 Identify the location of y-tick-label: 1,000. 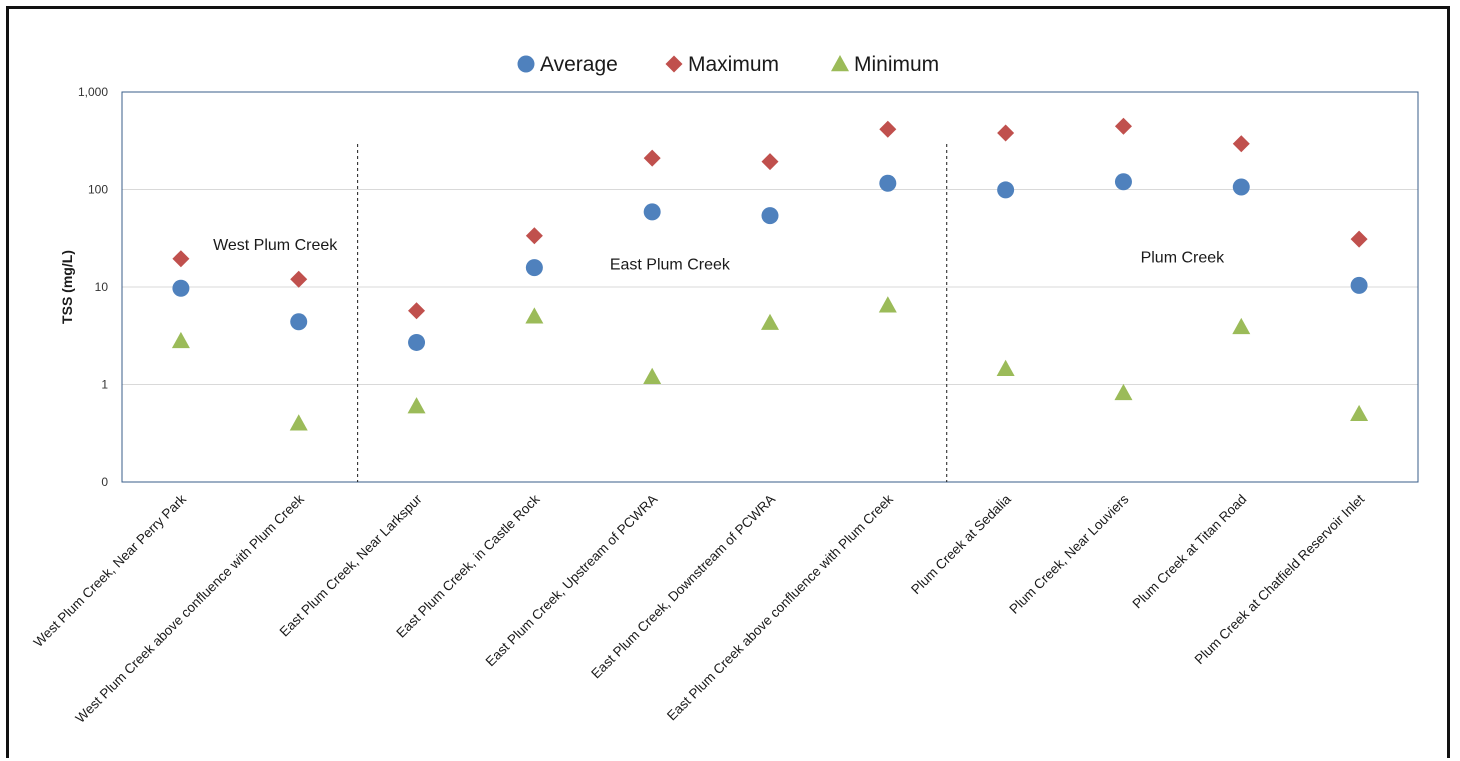
(93, 92).